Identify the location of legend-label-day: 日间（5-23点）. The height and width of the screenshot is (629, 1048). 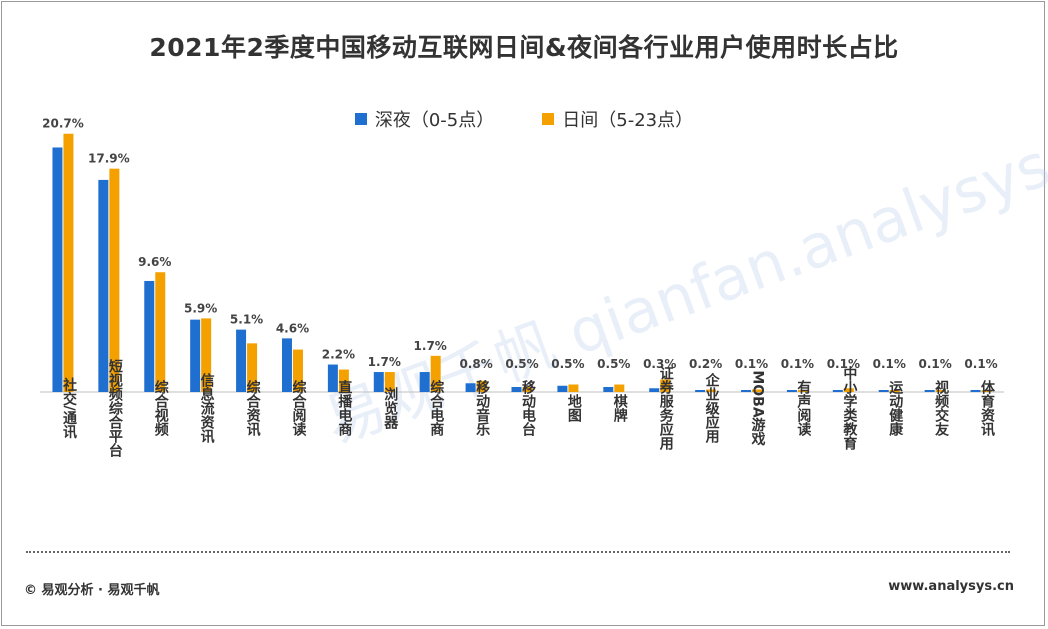
(628, 120).